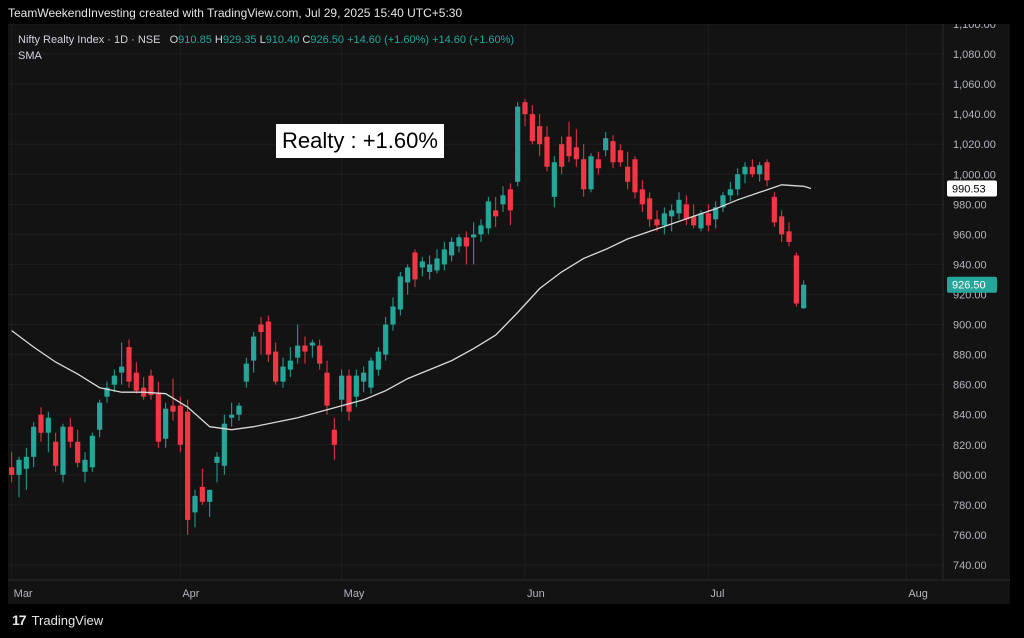 Image resolution: width=1024 pixels, height=638 pixels. Describe the element at coordinates (974, 85) in the screenshot. I see `y-tick-label: 1,060.00` at that location.